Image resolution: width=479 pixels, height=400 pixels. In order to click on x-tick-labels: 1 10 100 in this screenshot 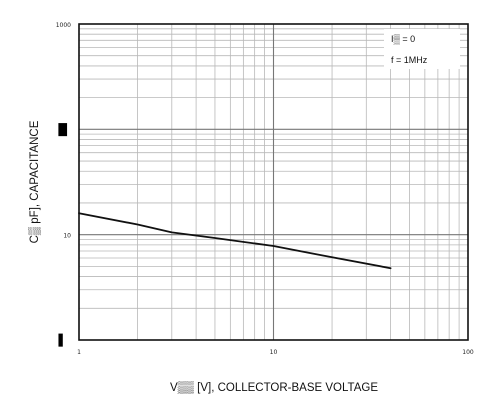, I will do `click(275, 352)`.